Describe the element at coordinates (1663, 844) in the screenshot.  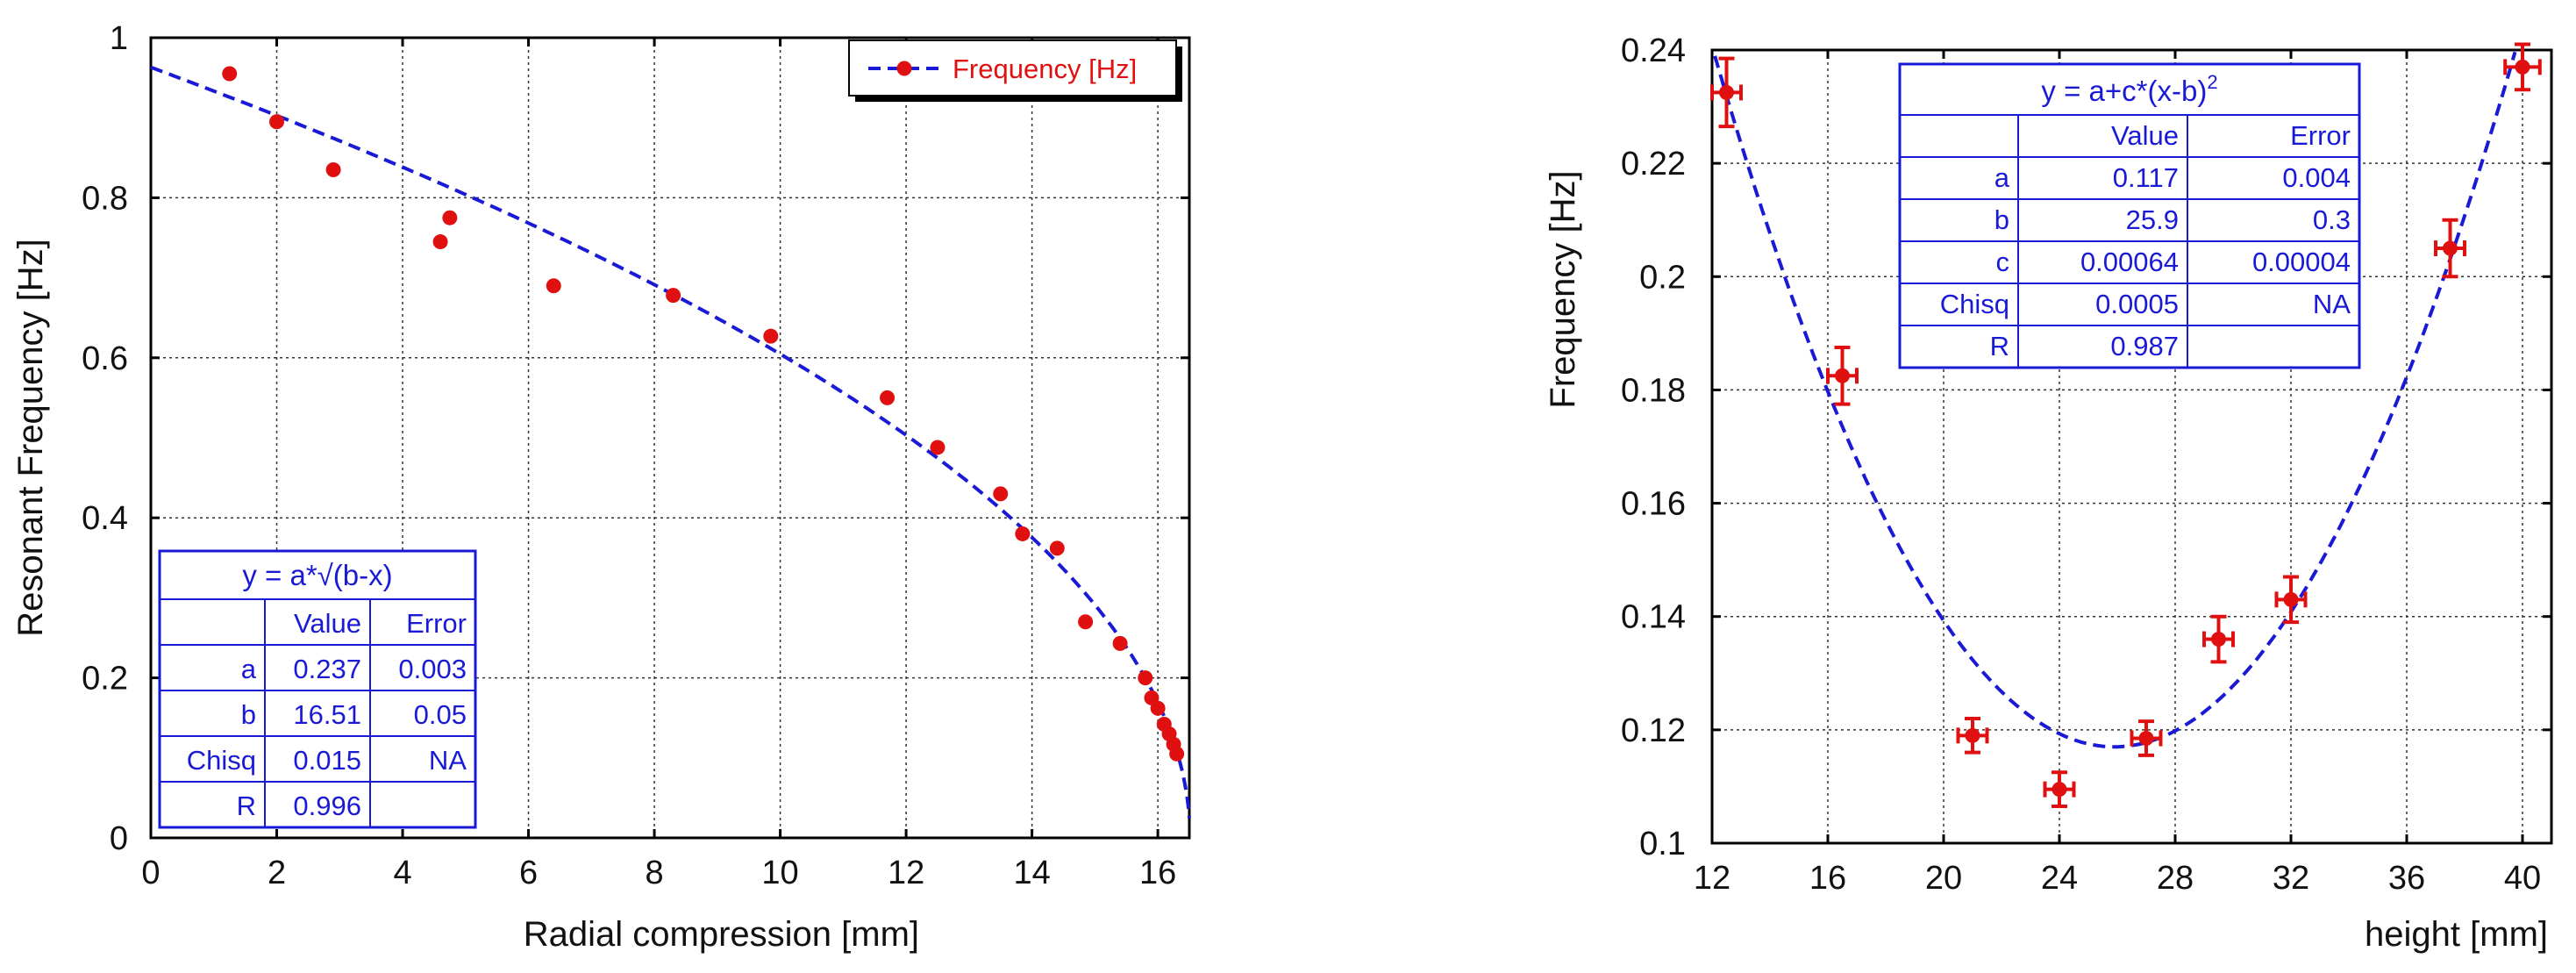
I see `y-tick-label: 0.1` at that location.